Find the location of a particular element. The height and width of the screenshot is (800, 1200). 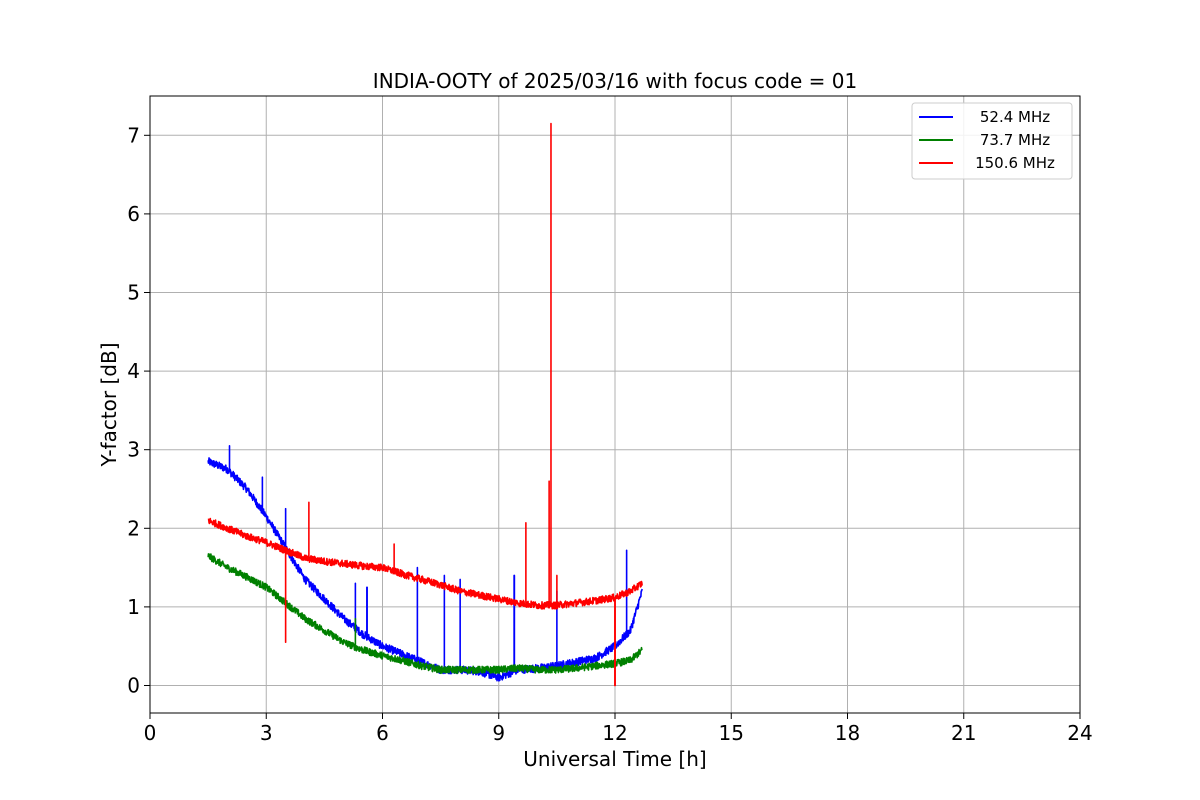

legend: 52.4 MHz 73.7 MHz 150.6 MHz is located at coordinates (992, 141).